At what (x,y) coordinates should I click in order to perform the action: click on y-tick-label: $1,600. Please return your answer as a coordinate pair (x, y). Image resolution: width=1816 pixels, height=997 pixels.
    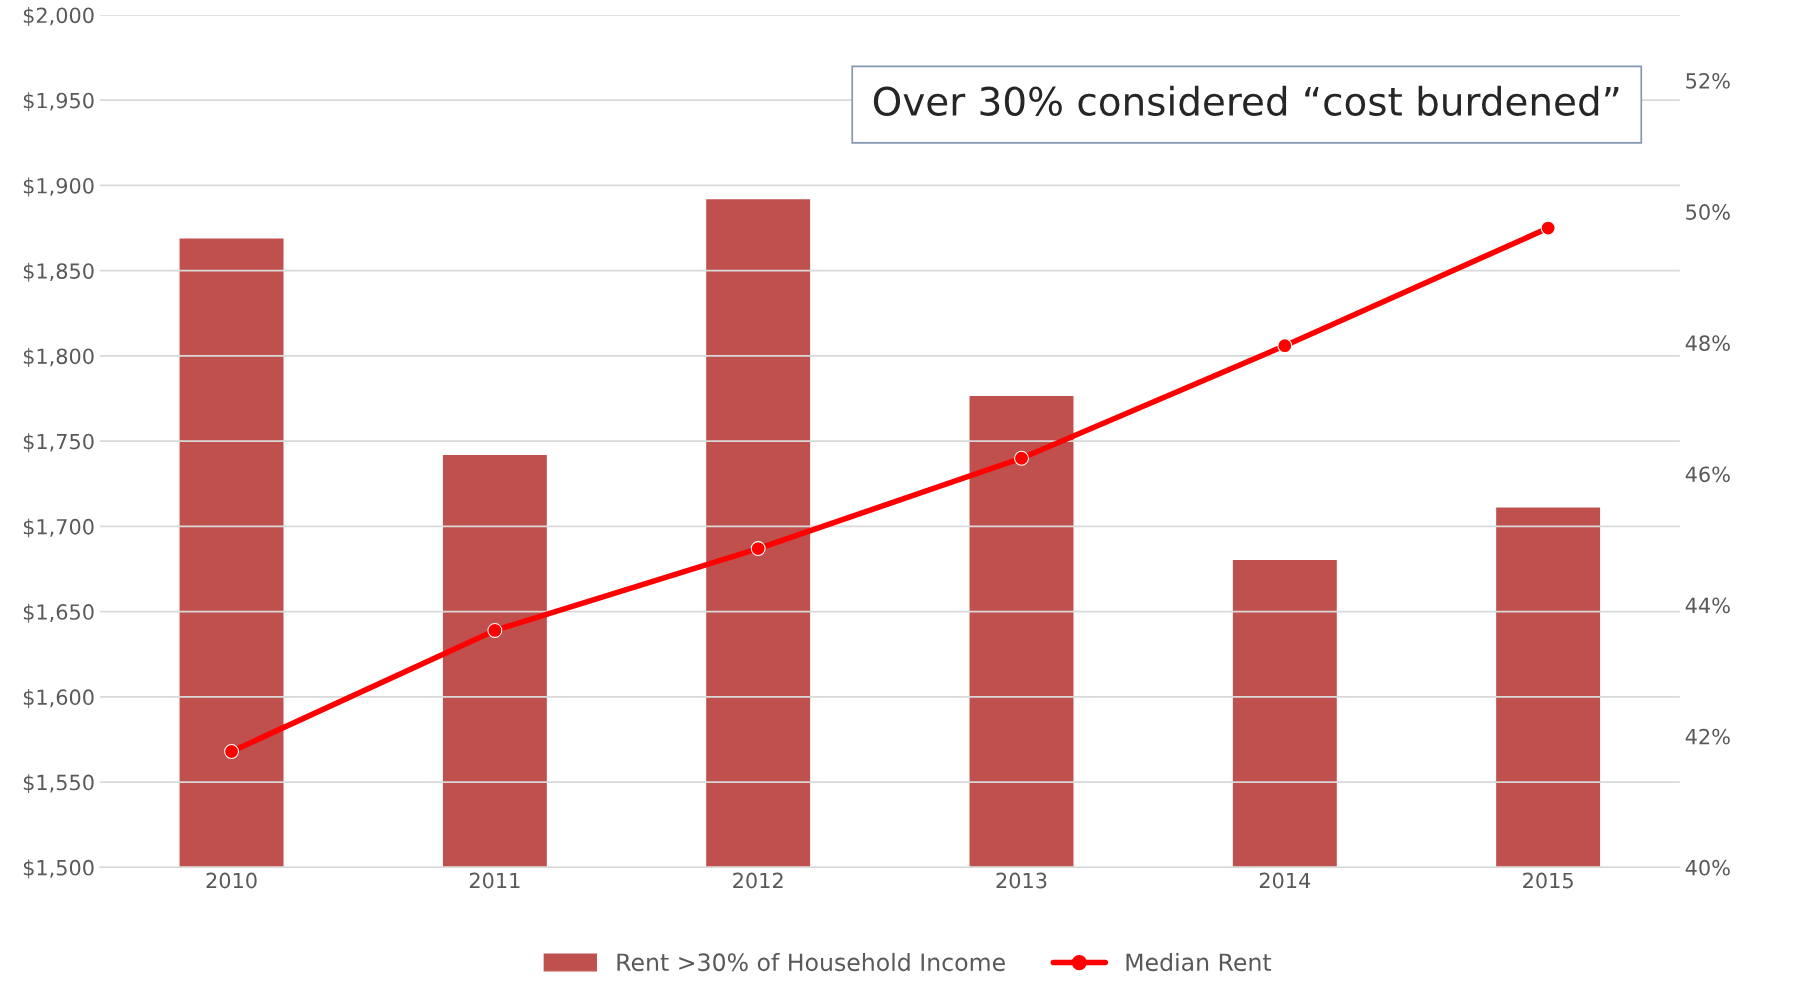
    Looking at the image, I should click on (58, 698).